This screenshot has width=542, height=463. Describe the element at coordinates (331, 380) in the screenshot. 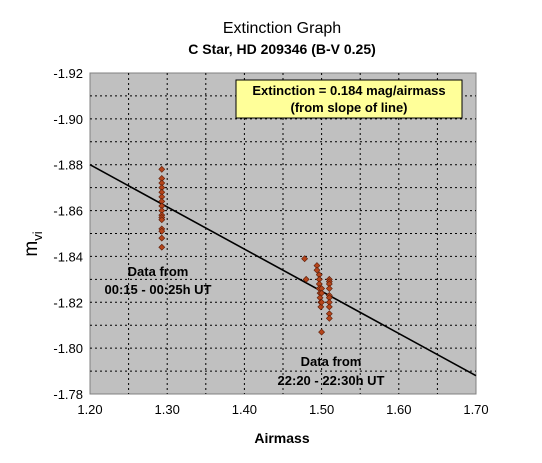

I see `right-annotation-line2: 22:20 - 22:30h UT` at that location.